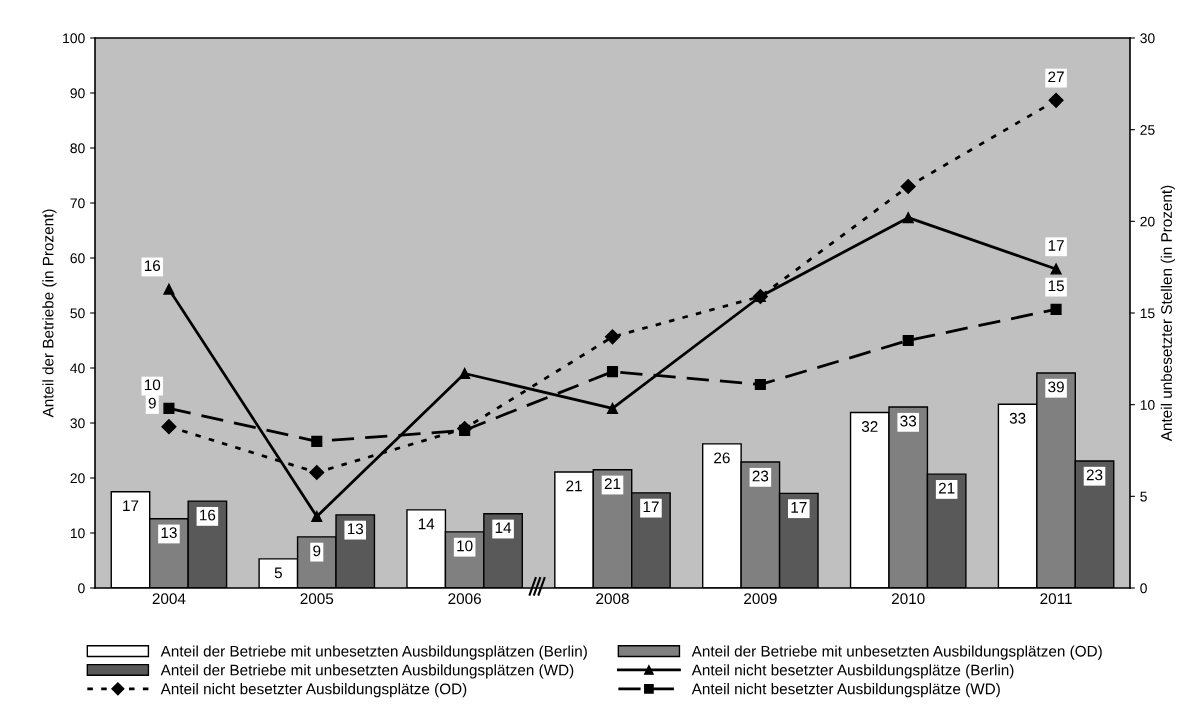 The image size is (1190, 708). I want to click on x-tick-label: 2004, so click(169, 599).